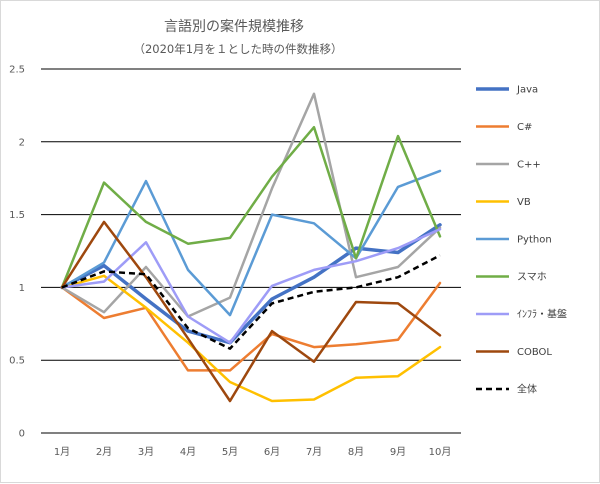 This screenshot has height=484, width=600. I want to click on legend-label: COBOL, so click(534, 352).